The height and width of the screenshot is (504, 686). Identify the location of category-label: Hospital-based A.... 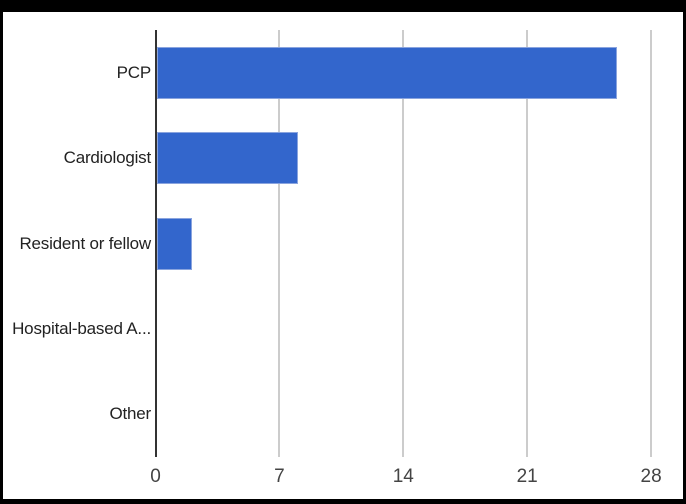
(81, 328).